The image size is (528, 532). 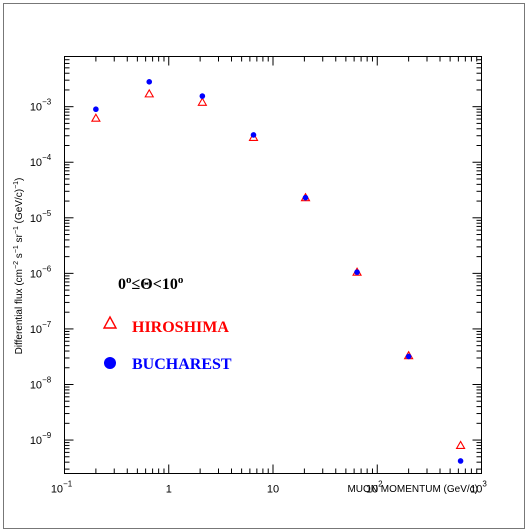 I want to click on y-tick-label: 10⁻⁷, so click(x=41, y=328).